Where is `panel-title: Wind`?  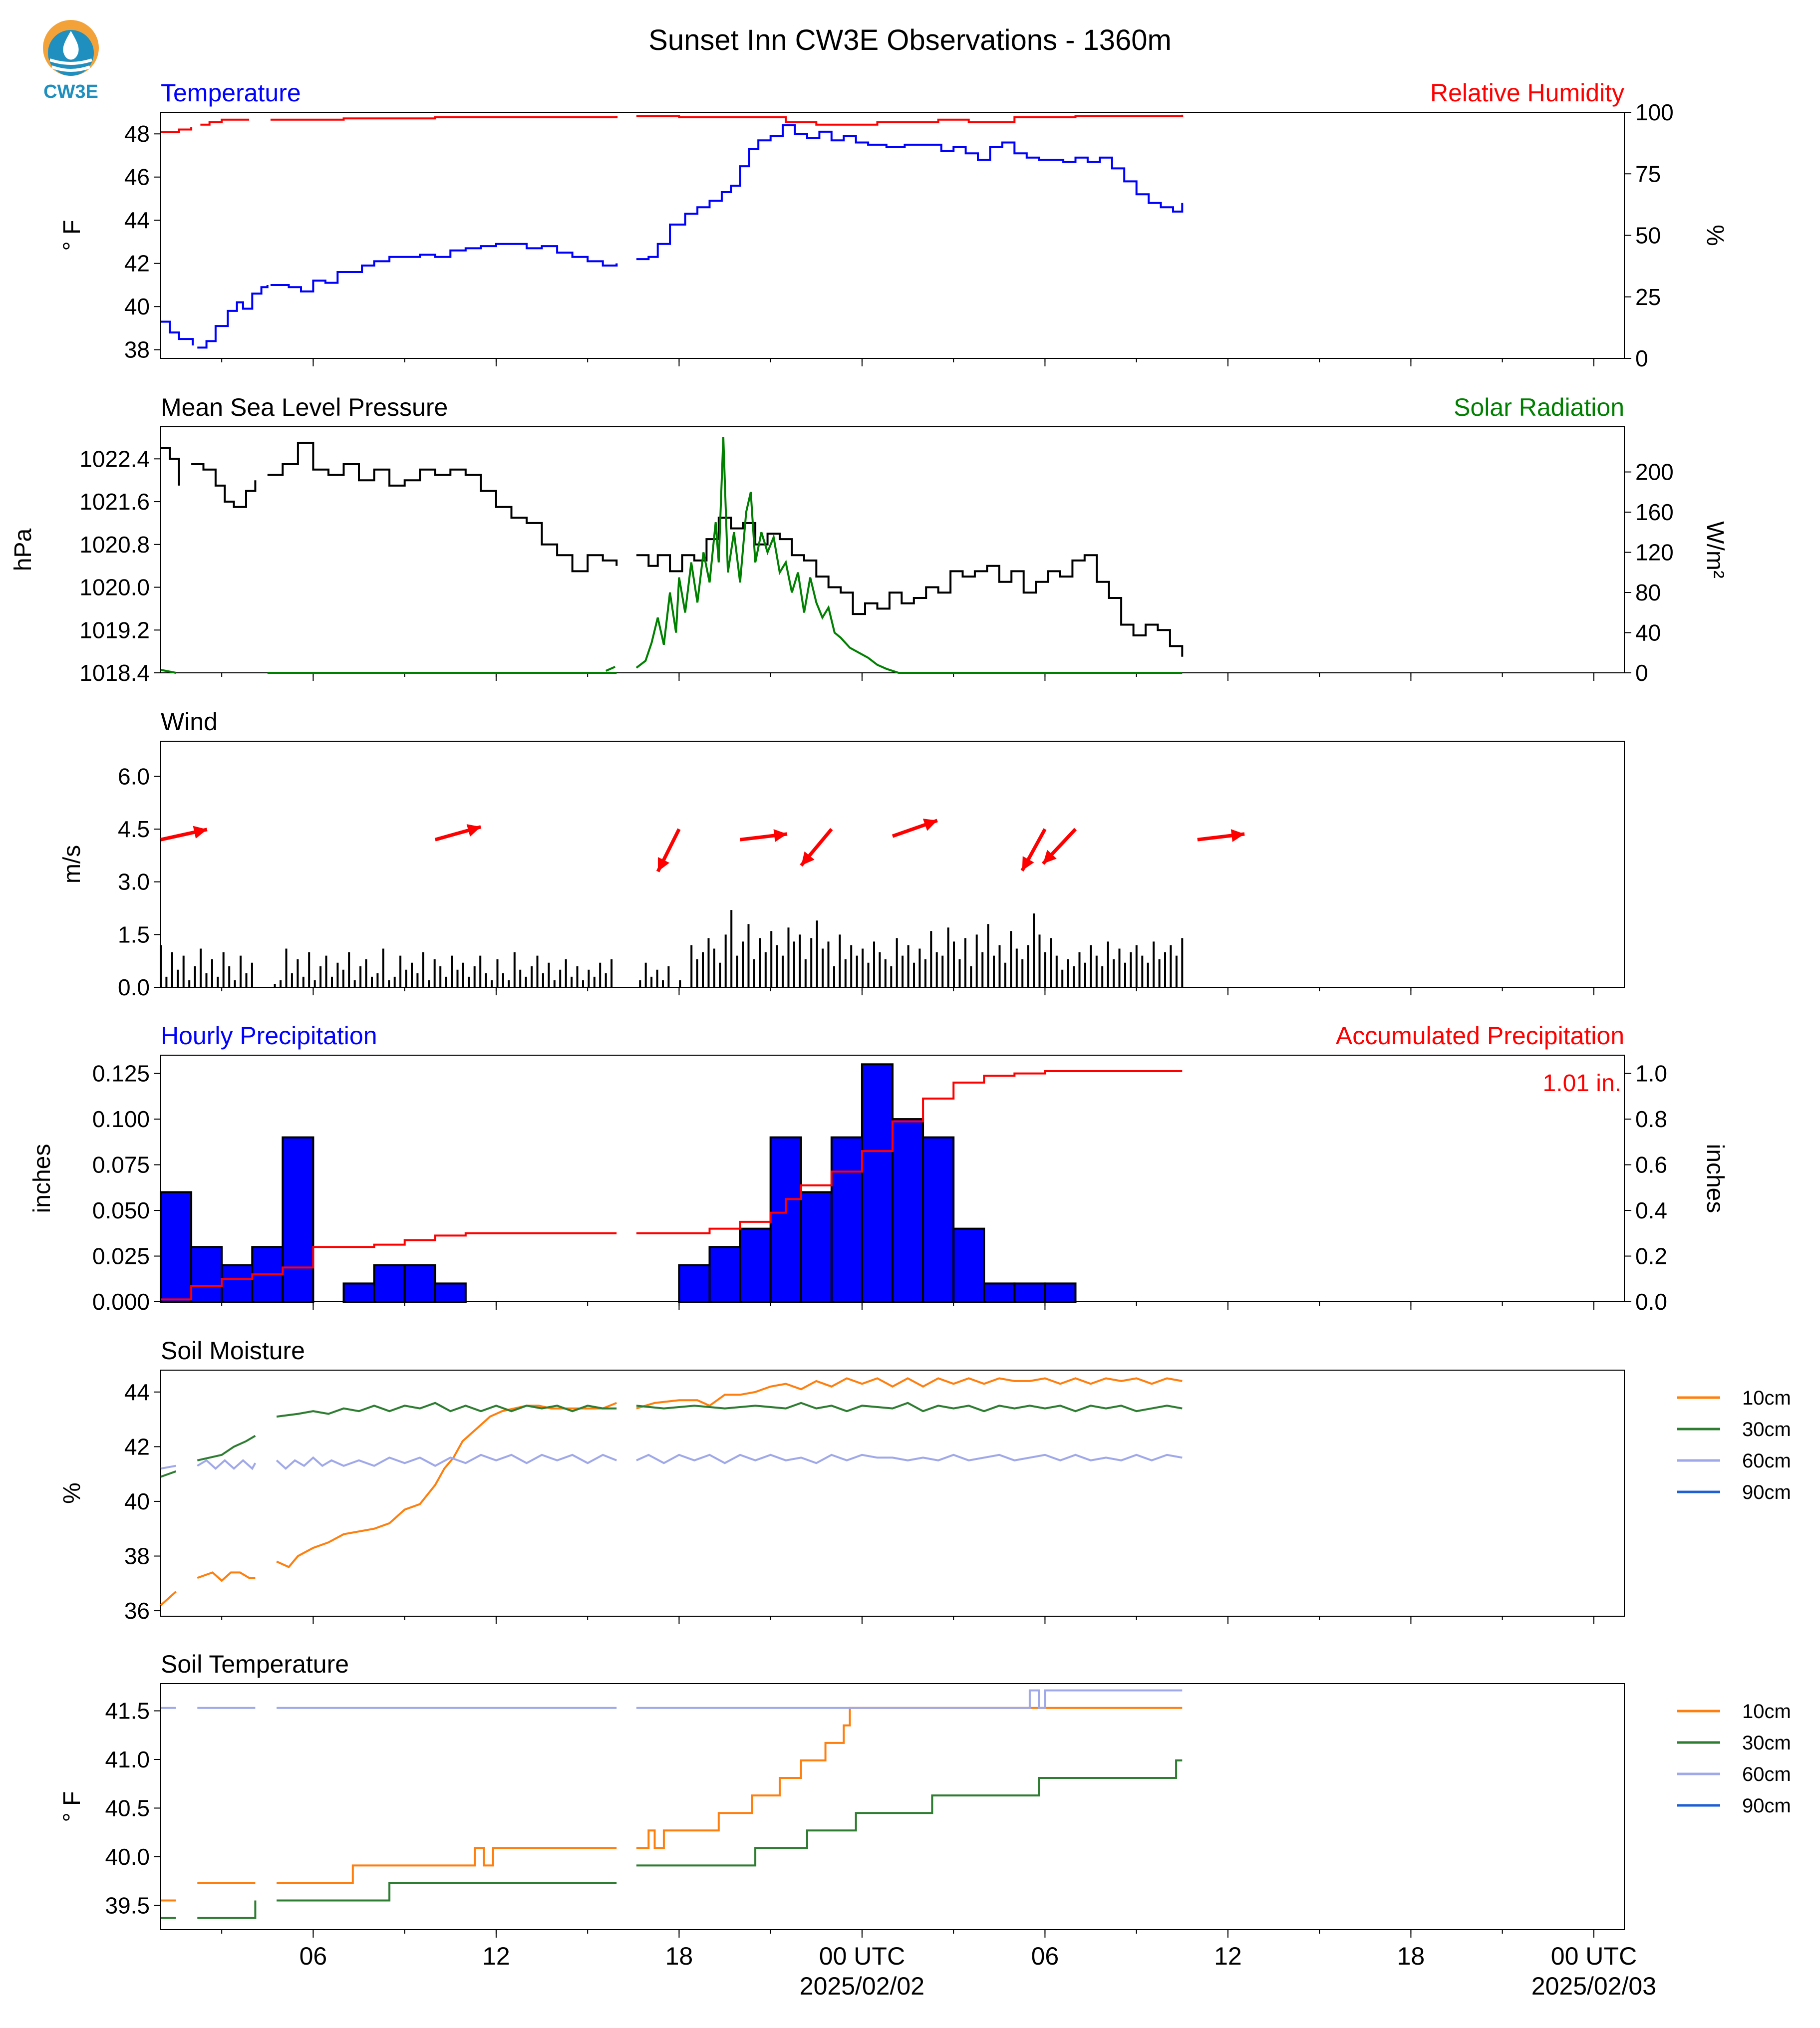 panel-title: Wind is located at coordinates (189, 722).